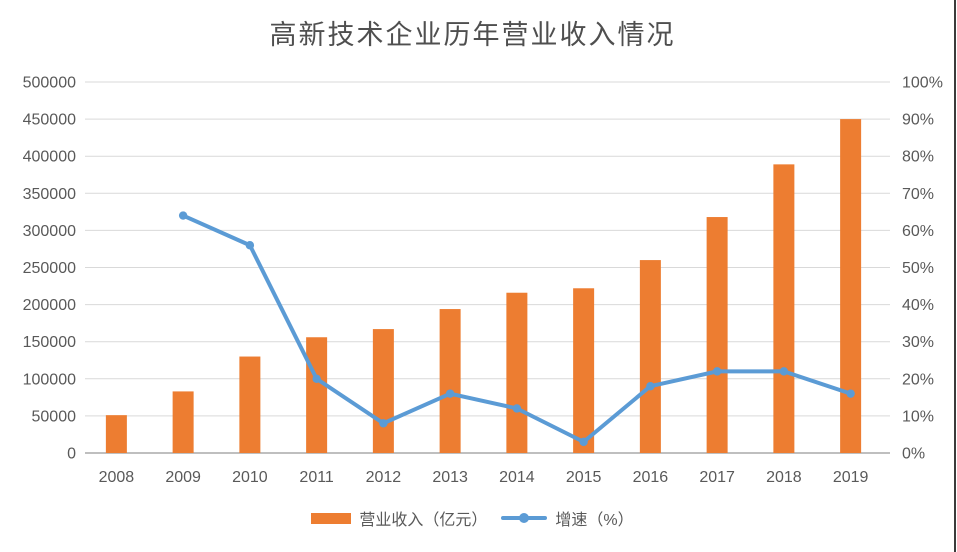  Describe the element at coordinates (49, 194) in the screenshot. I see `y-axis-left-label: 350000` at that location.